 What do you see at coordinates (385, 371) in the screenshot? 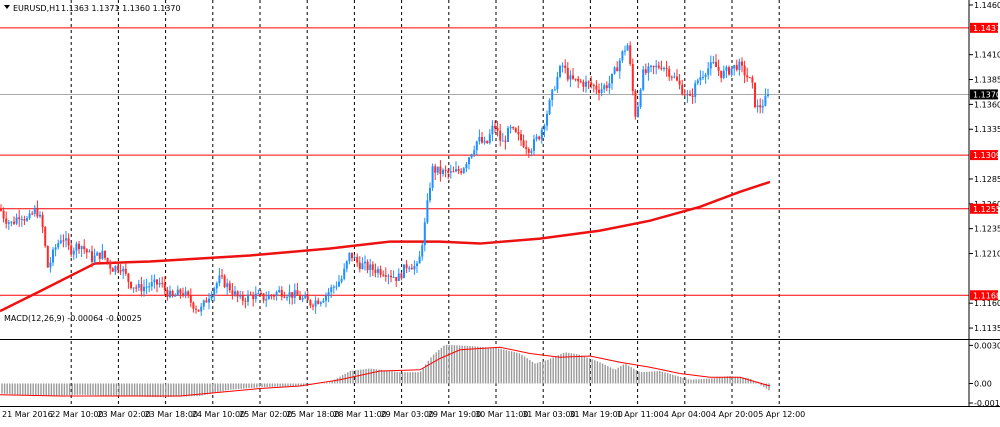
I see `macd-panel` at bounding box center [385, 371].